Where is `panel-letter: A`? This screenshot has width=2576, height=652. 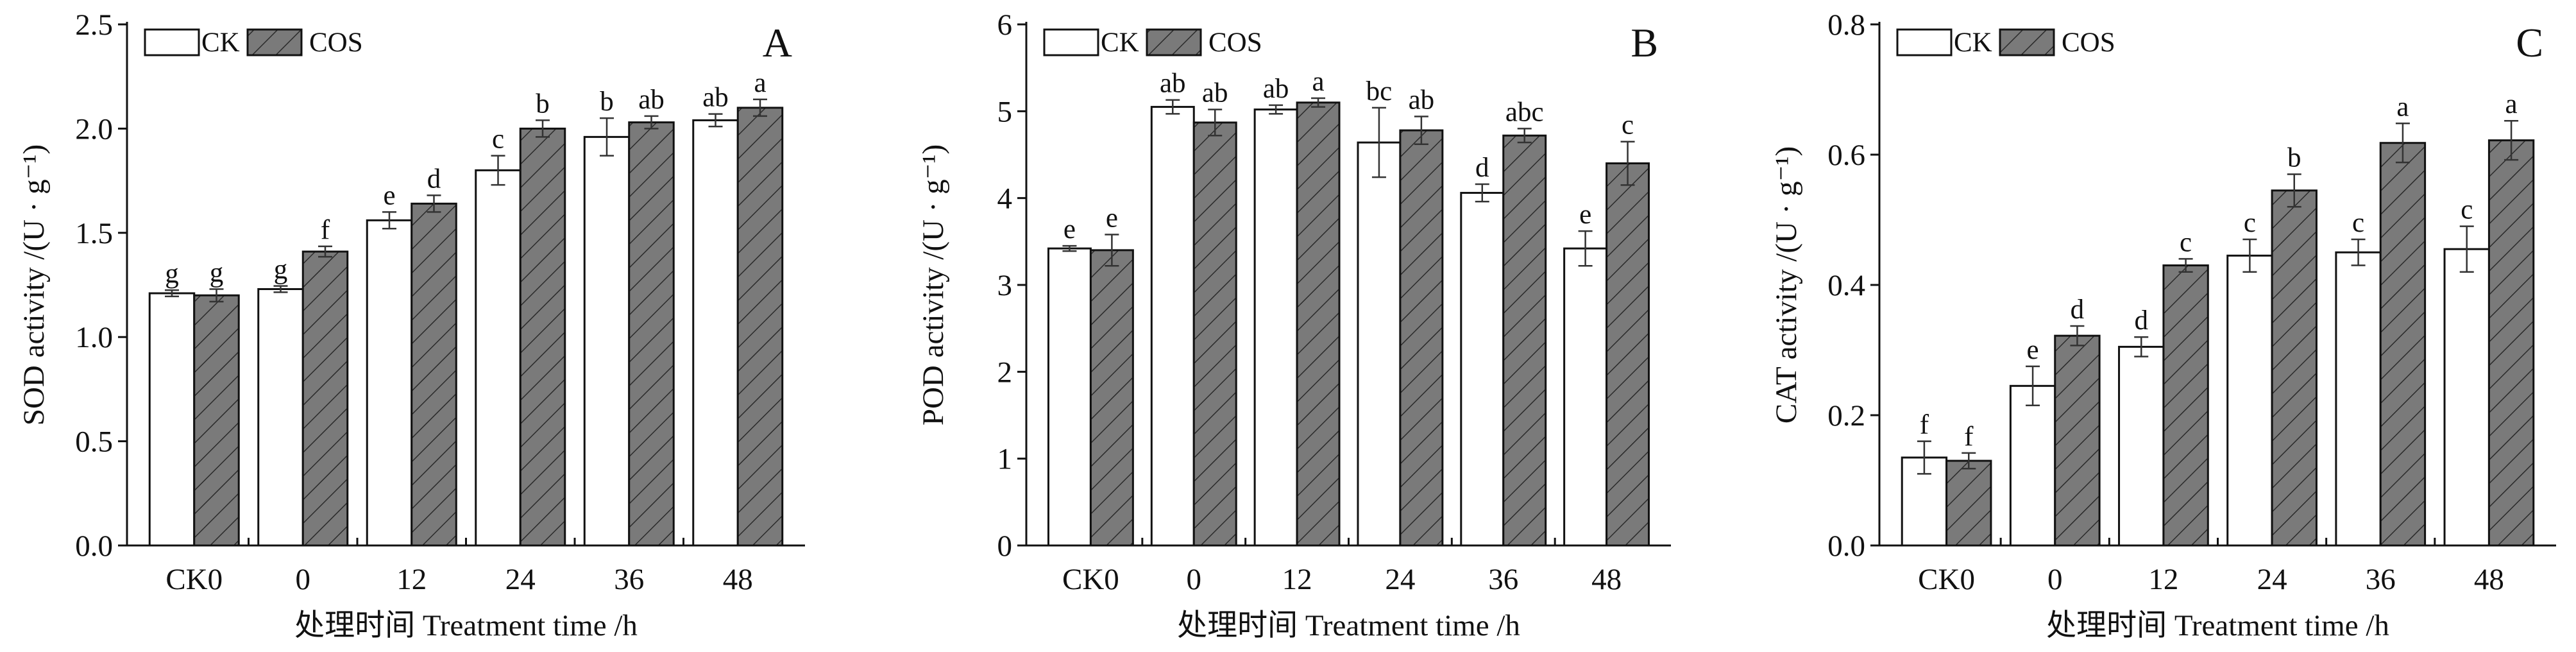
panel-letter: A is located at coordinates (777, 42).